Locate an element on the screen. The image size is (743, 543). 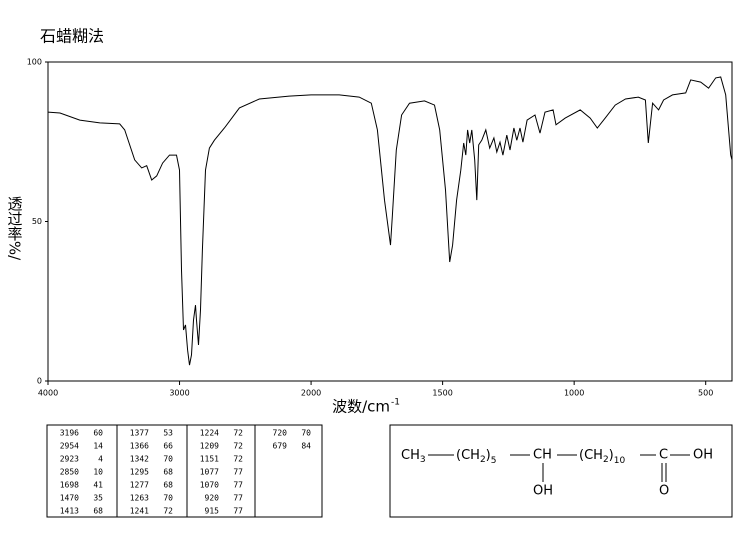
x-tick-label: 500 is located at coordinates (705, 393).